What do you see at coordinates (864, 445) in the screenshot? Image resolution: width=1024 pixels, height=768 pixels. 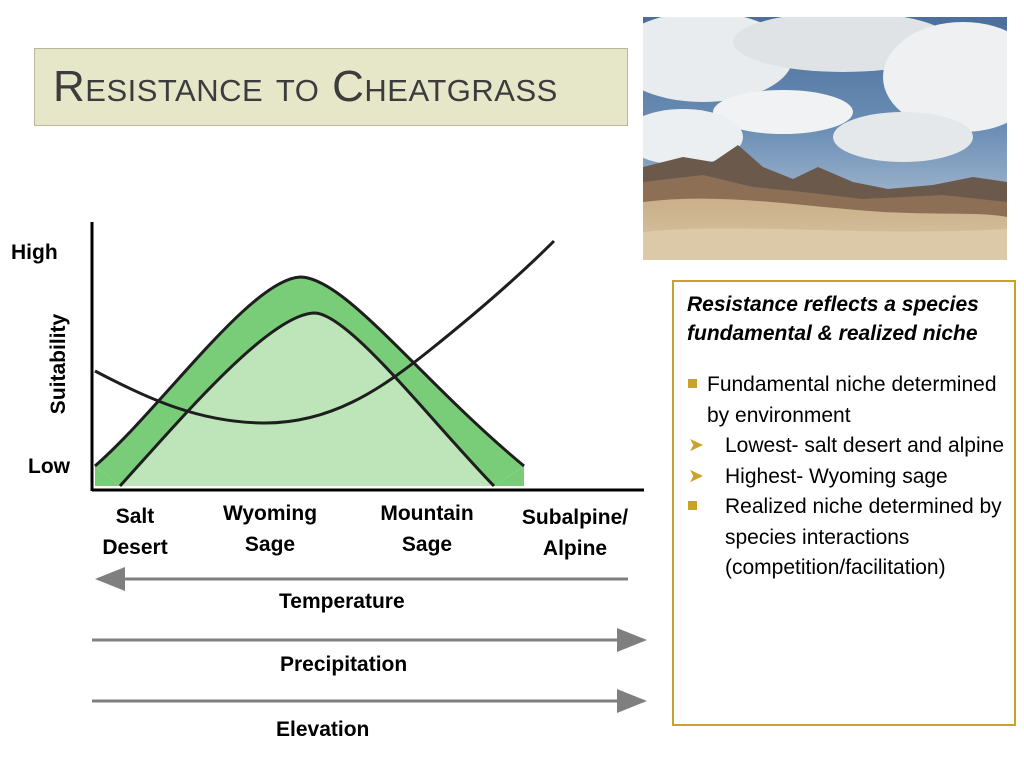 I see `list-item-text: Lowest- salt desert and alpine` at bounding box center [864, 445].